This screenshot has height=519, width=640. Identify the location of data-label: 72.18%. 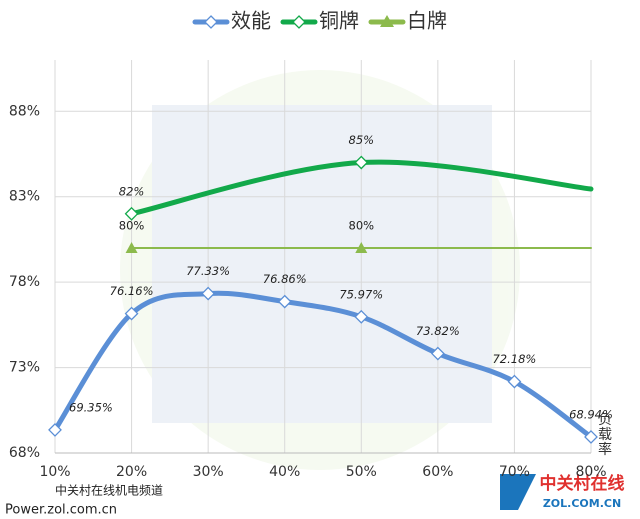
(514, 359).